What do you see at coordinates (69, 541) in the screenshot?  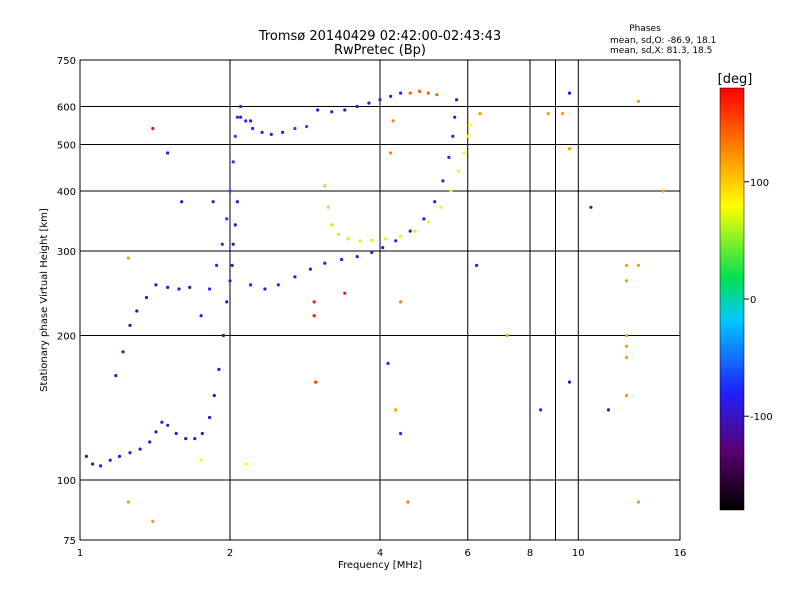 I see `y-tick-label: 75` at bounding box center [69, 541].